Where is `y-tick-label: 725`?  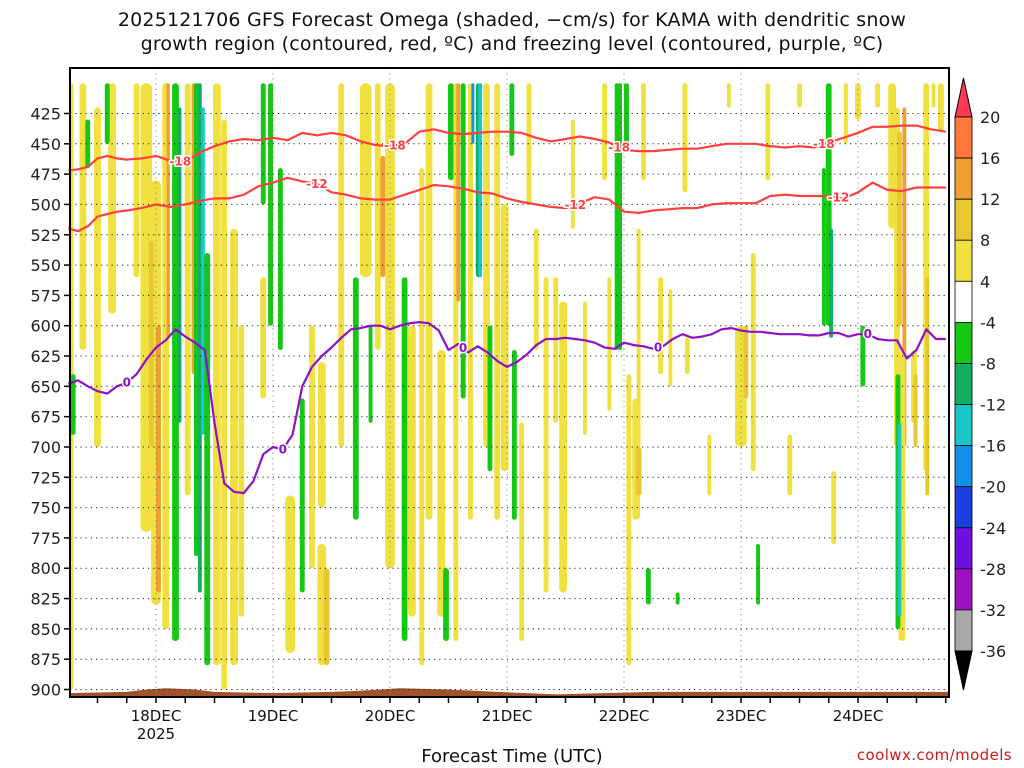
y-tick-label: 725 is located at coordinates (45, 477).